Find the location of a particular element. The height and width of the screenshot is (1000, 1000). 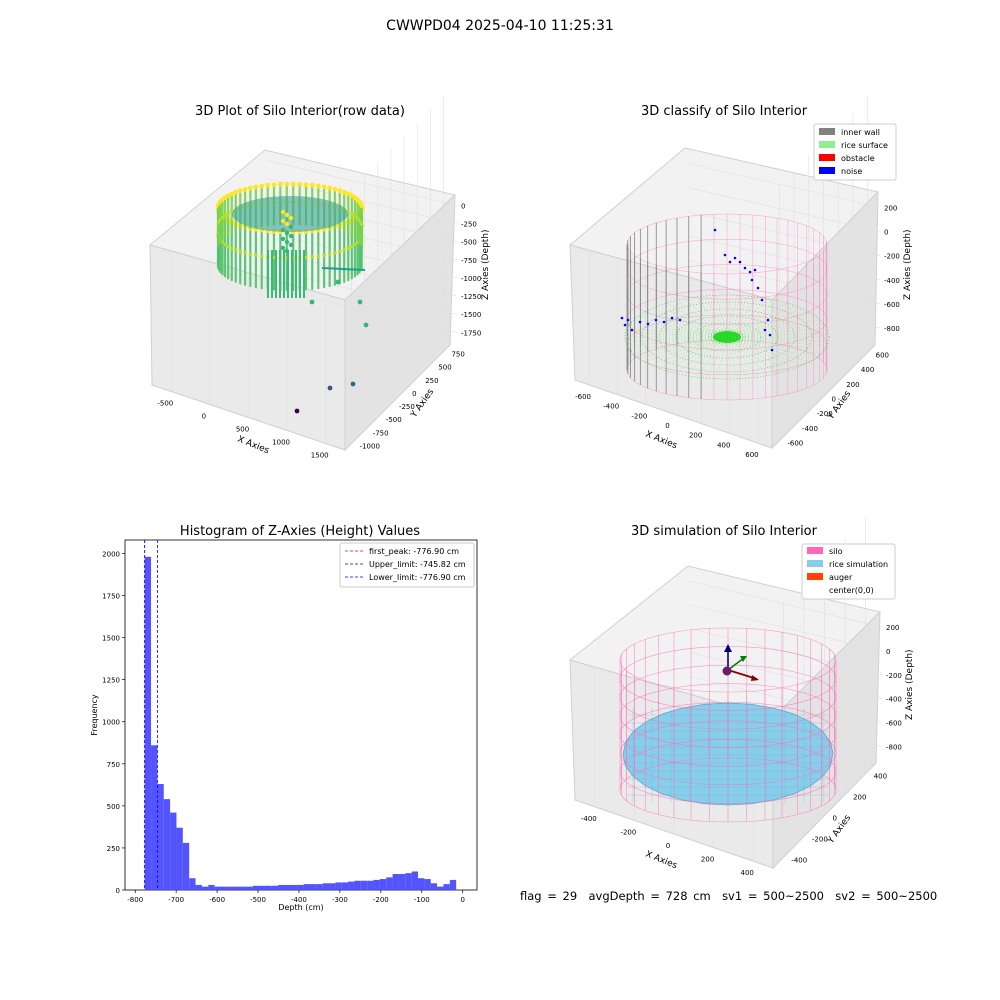

z-tick-label: -1750 is located at coordinates (471, 333).